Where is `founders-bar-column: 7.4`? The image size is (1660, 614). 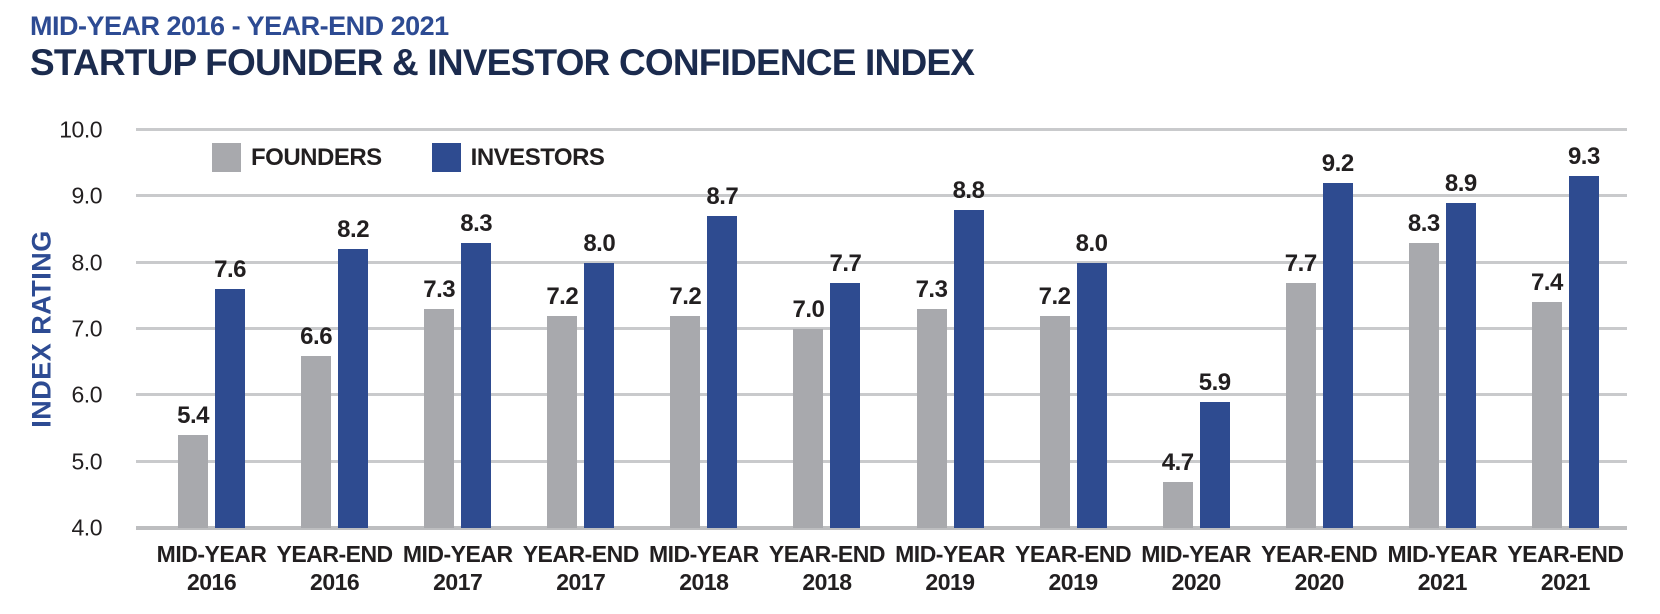 founders-bar-column: 7.4 is located at coordinates (1547, 329).